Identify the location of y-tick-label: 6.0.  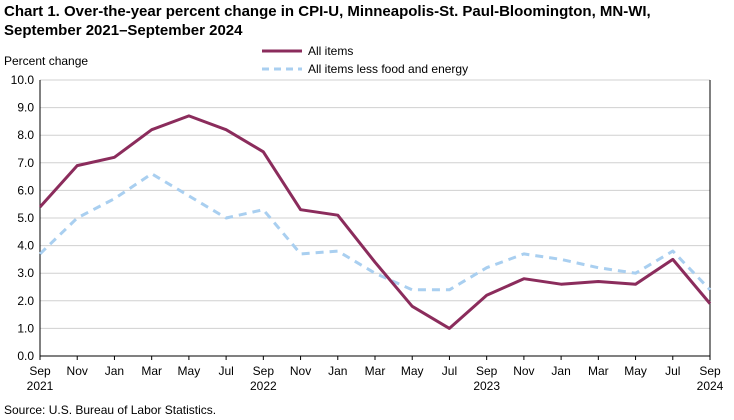
(25, 190).